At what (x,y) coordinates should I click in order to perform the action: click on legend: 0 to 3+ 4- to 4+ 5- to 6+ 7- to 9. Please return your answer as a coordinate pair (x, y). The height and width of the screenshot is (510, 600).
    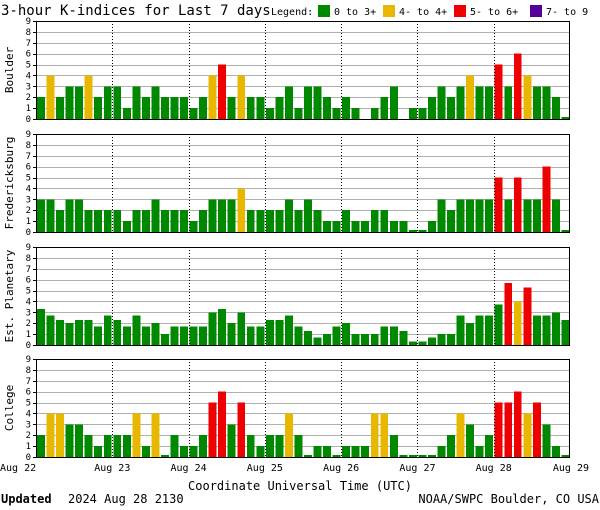
    Looking at the image, I should click on (453, 11).